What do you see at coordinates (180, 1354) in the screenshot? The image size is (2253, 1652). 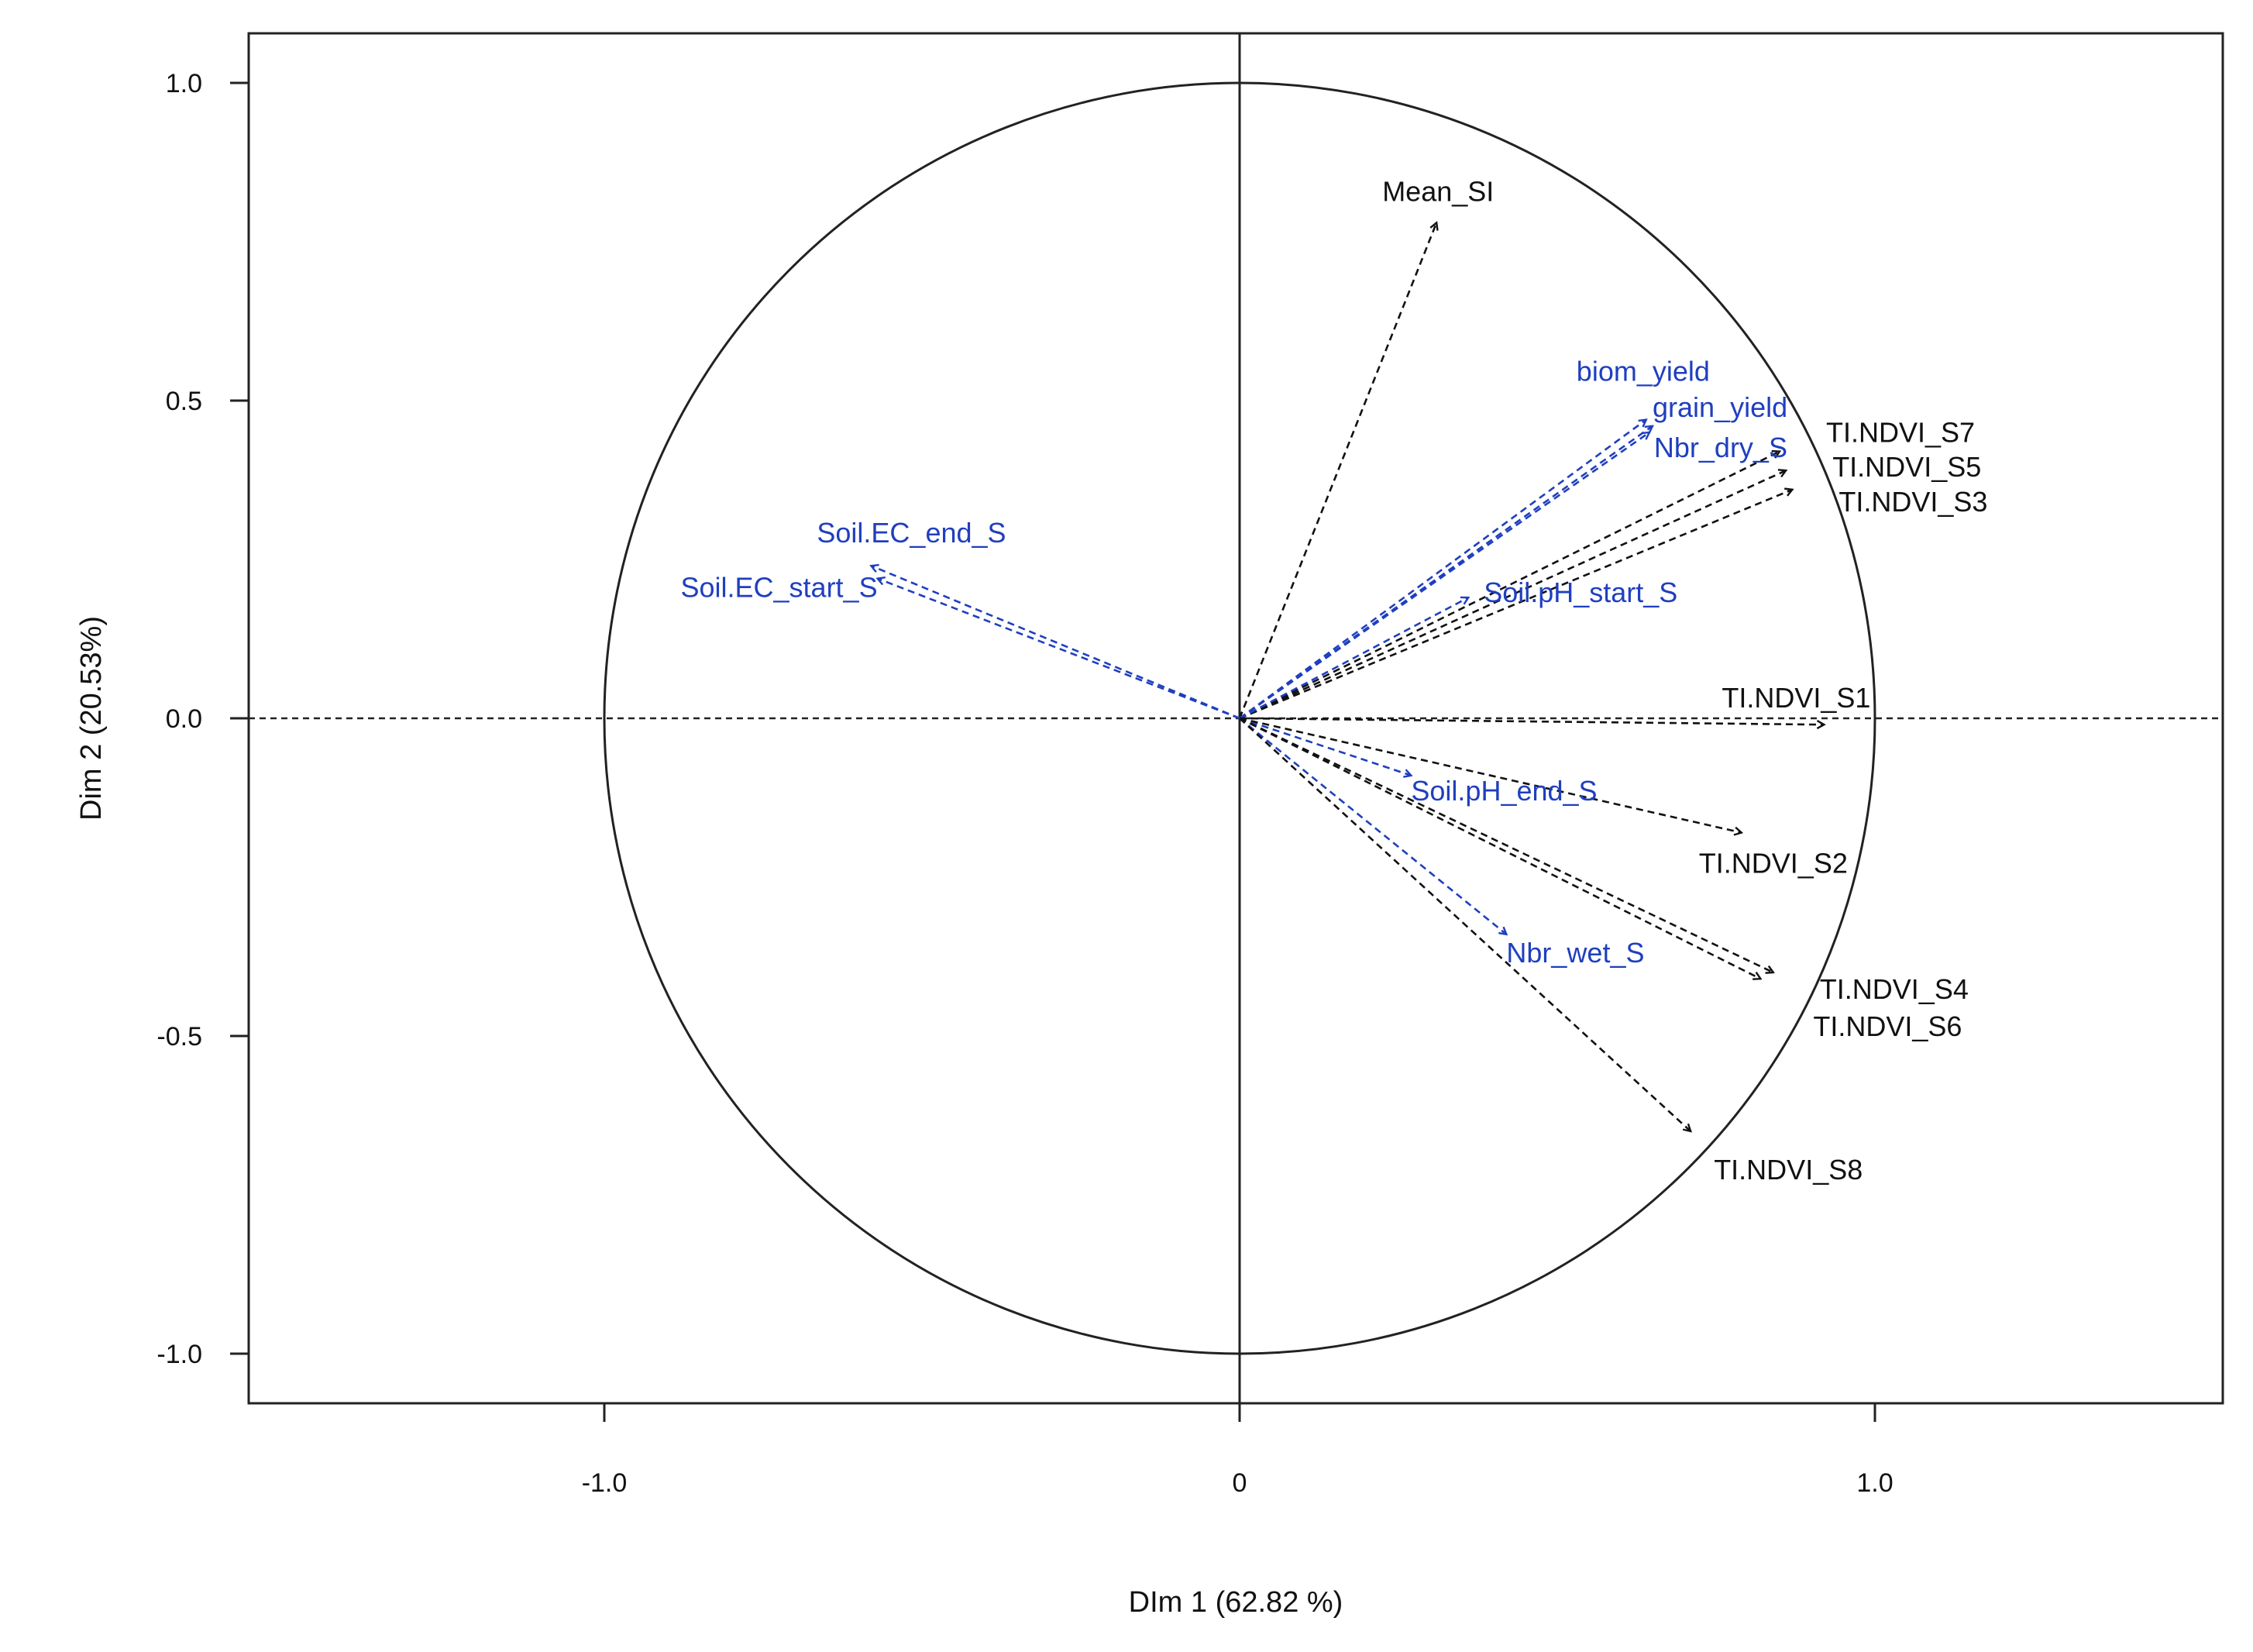 I see `y-tick-label: -1.0` at bounding box center [180, 1354].